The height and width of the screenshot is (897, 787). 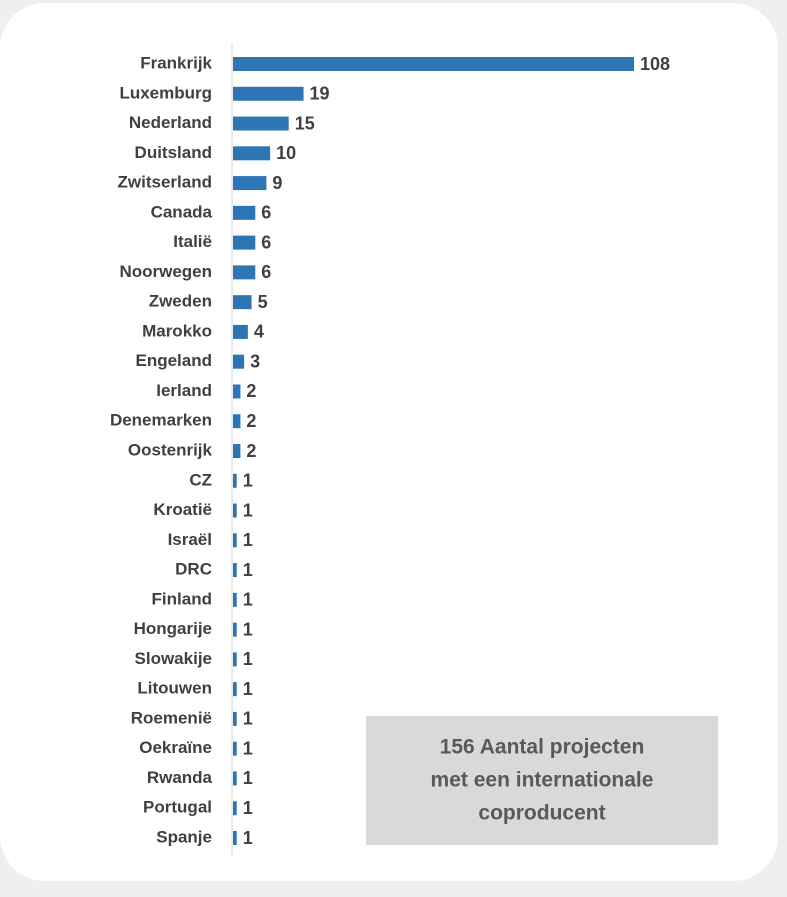 I want to click on category-label: DRC, so click(x=193, y=569).